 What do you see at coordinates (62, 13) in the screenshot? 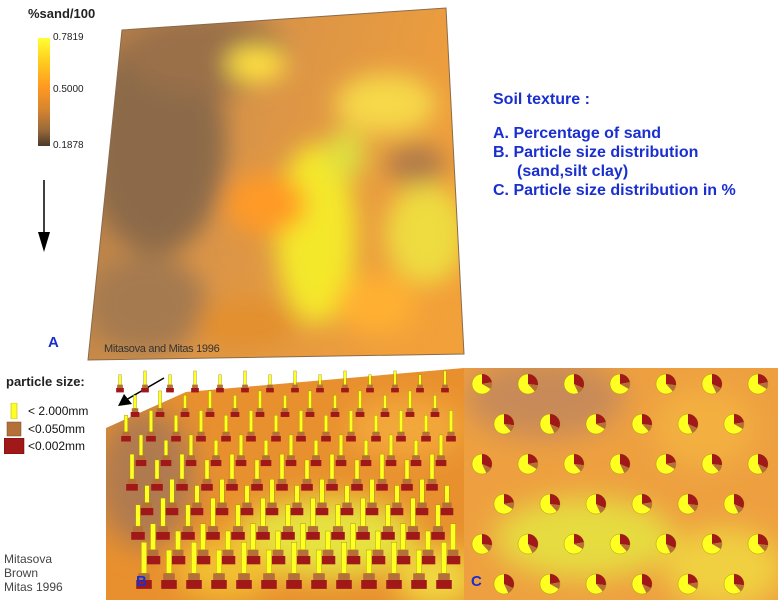
I see `colorbar-title: %sand/100` at bounding box center [62, 13].